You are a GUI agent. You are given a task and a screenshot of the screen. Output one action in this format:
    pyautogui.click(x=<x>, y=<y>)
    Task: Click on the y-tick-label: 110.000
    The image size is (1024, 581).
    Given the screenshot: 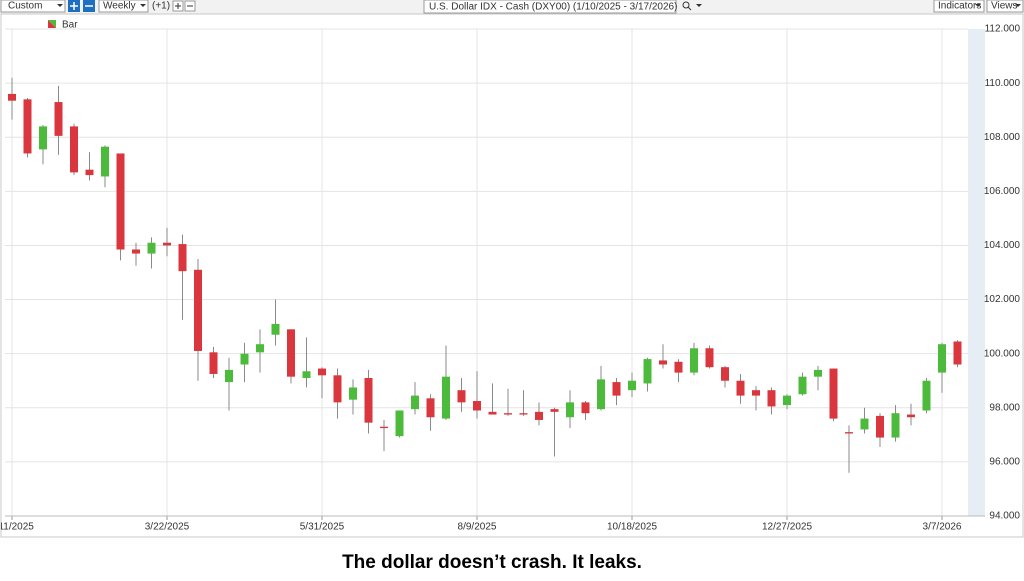 What is the action you would take?
    pyautogui.click(x=1003, y=83)
    